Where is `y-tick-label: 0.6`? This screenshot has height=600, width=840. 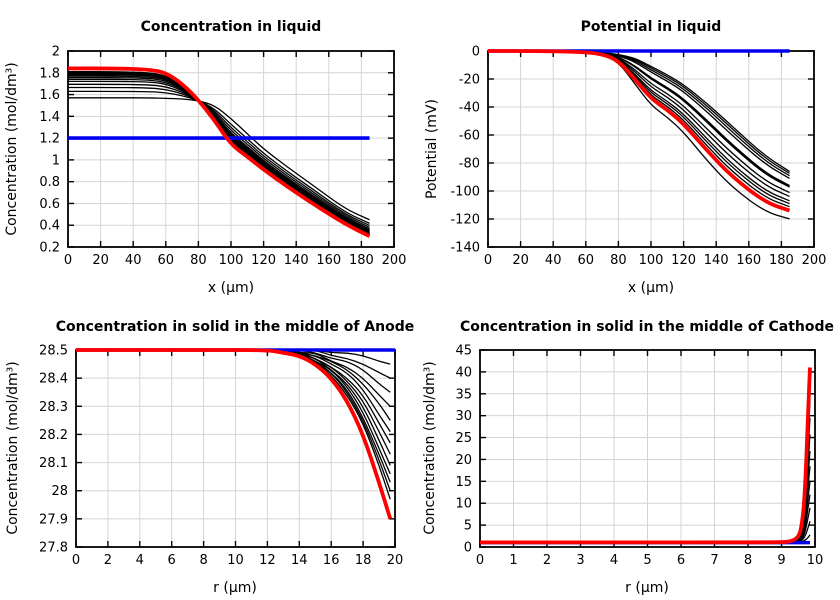
y-tick-label: 0.6 is located at coordinates (49, 204).